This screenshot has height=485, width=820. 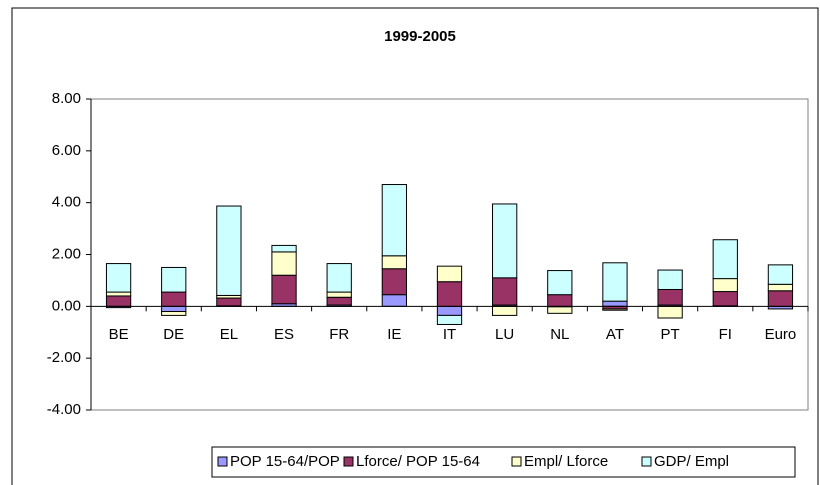 I want to click on y-tick-label: -4.00, so click(x=64, y=409).